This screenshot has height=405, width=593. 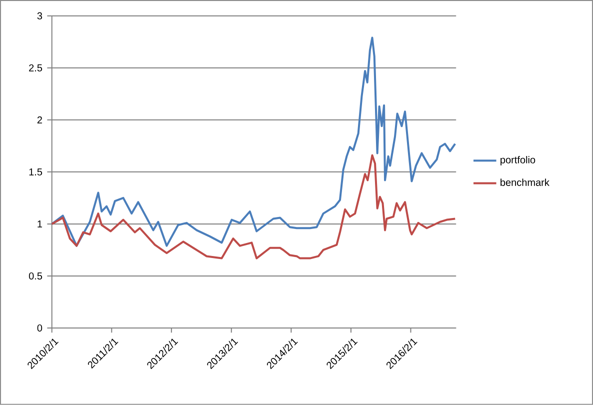 I want to click on legend-label: portfolio, so click(x=518, y=161).